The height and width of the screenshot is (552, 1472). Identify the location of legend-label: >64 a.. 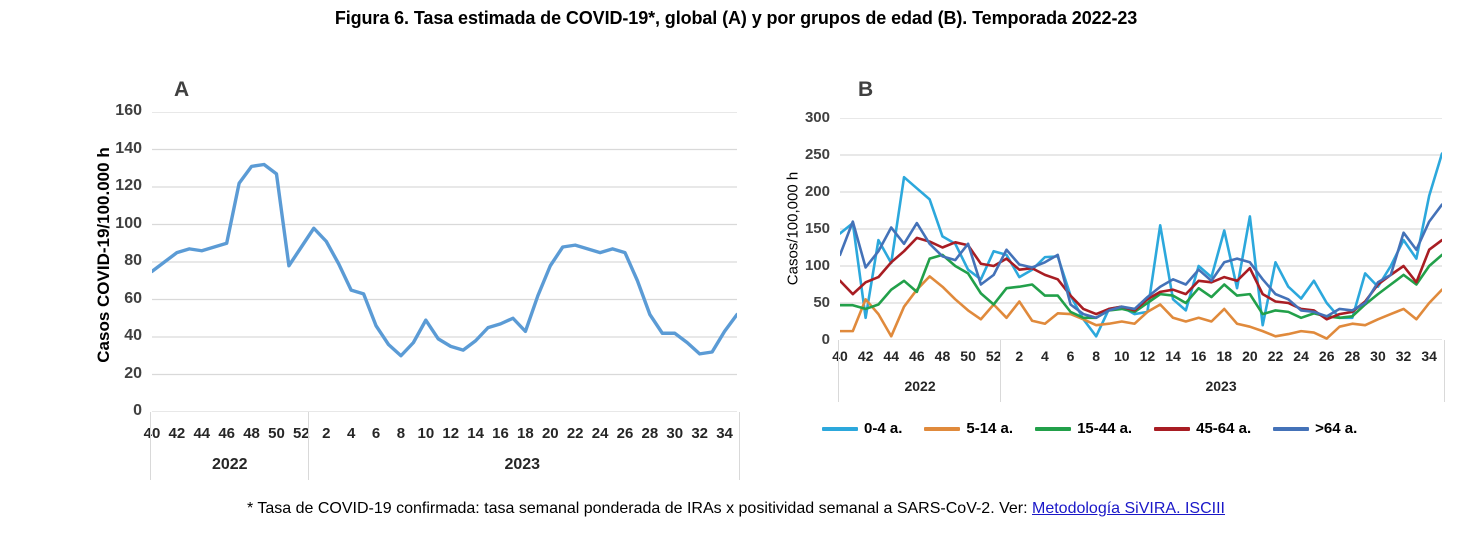
(1336, 428).